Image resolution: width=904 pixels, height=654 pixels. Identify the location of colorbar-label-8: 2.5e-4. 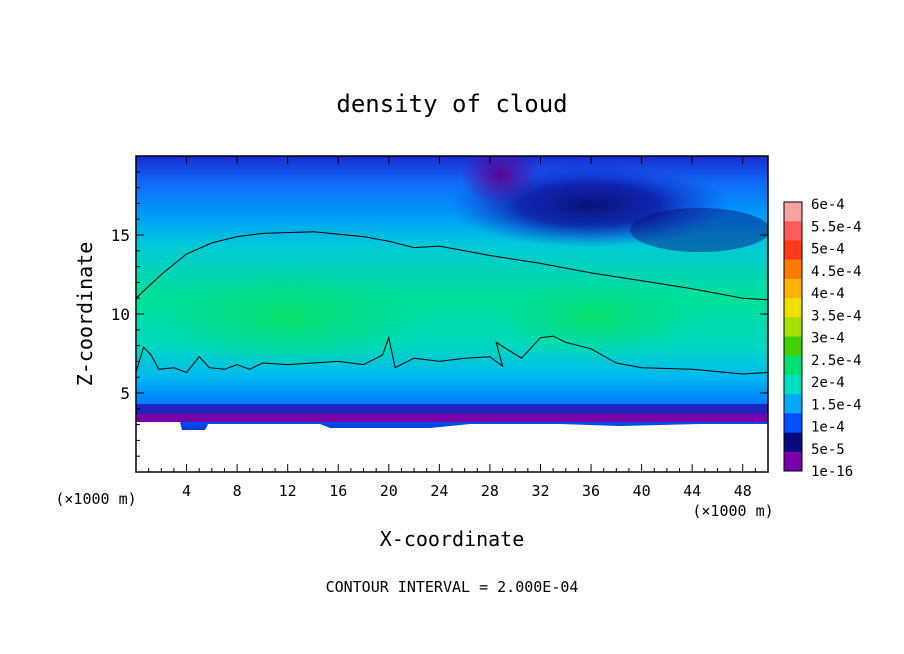
(836, 361).